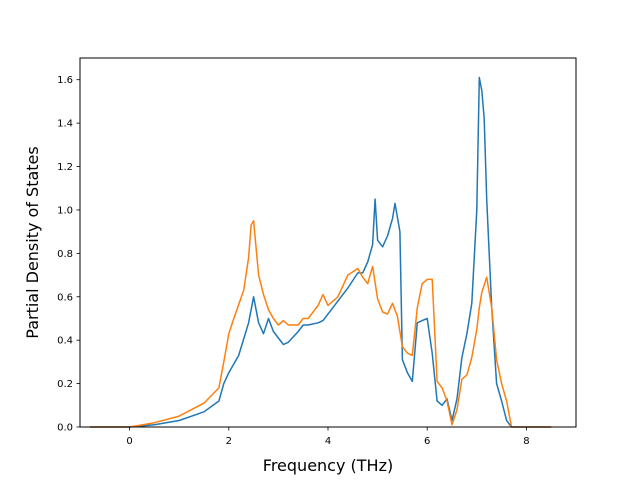  Describe the element at coordinates (65, 167) in the screenshot. I see `y-tick-label: 1.2` at that location.